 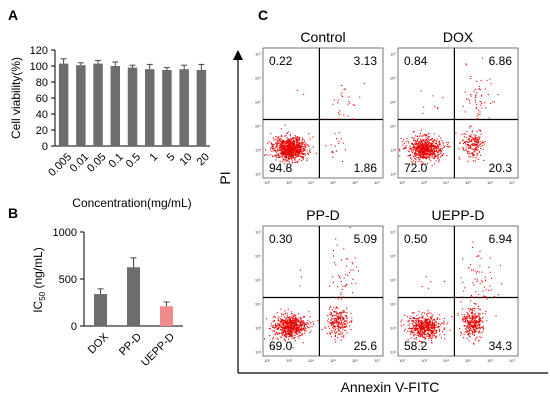 I want to click on flow-plot-2-y-tick-1: 10³, so click(x=258, y=328).